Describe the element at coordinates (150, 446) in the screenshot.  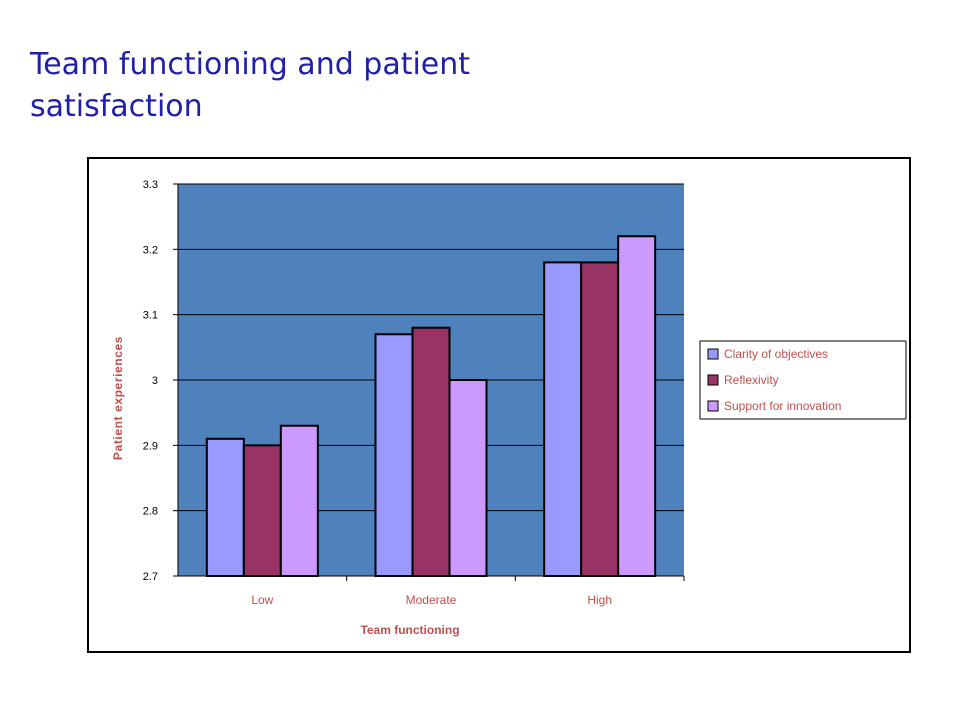
I see `y-tick-label: 2.9` at that location.